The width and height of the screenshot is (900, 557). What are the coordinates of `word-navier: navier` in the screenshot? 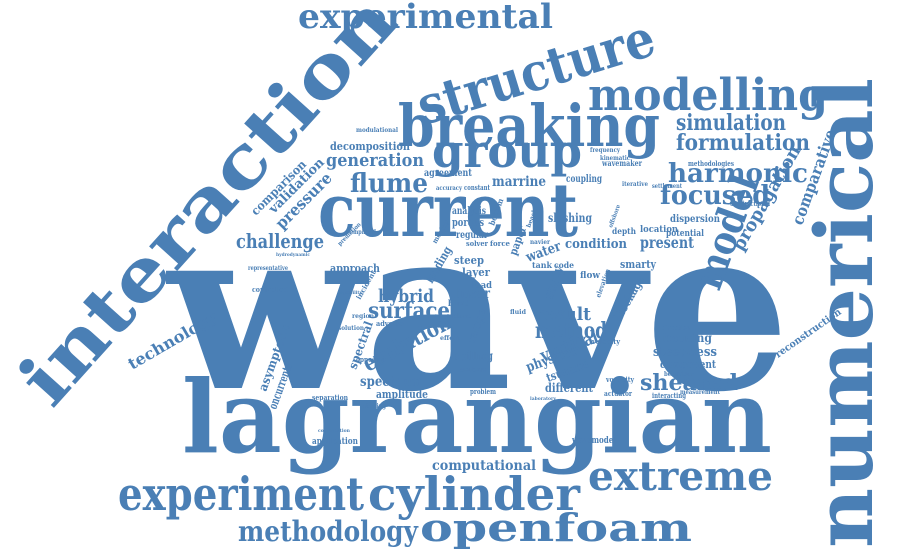 It's located at (540, 242).